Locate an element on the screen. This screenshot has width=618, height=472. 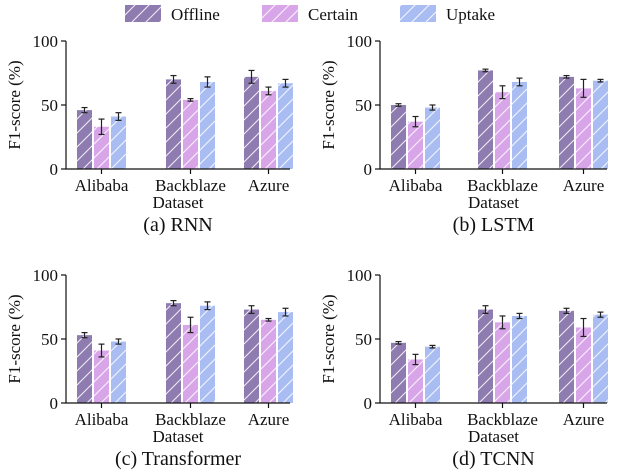
panel-caption: (a) RNN is located at coordinates (177, 225).